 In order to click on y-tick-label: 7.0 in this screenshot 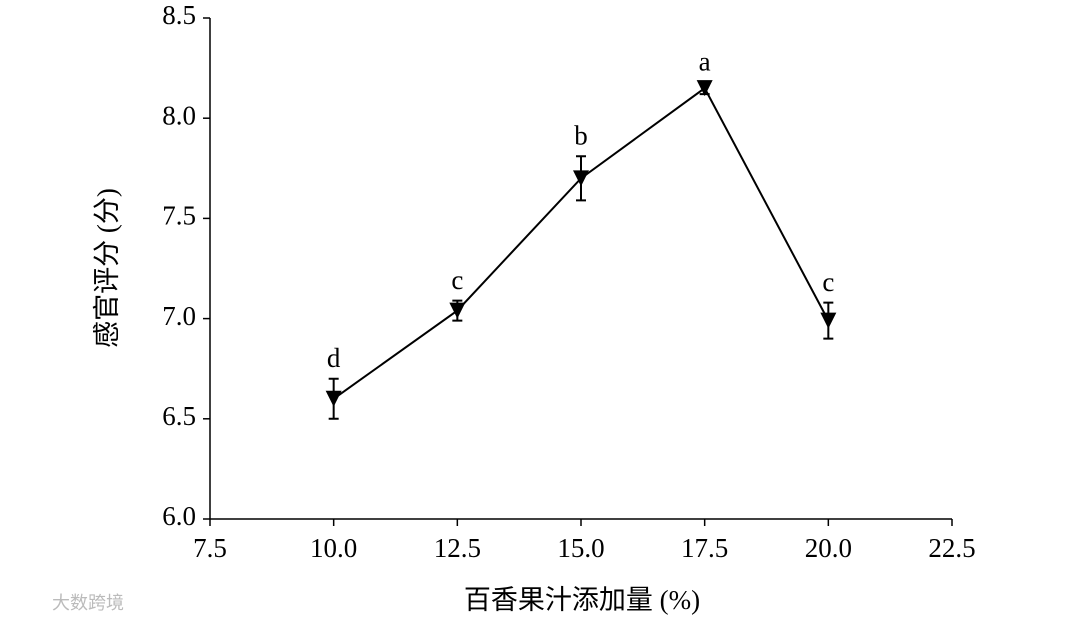, I will do `click(179, 316)`.